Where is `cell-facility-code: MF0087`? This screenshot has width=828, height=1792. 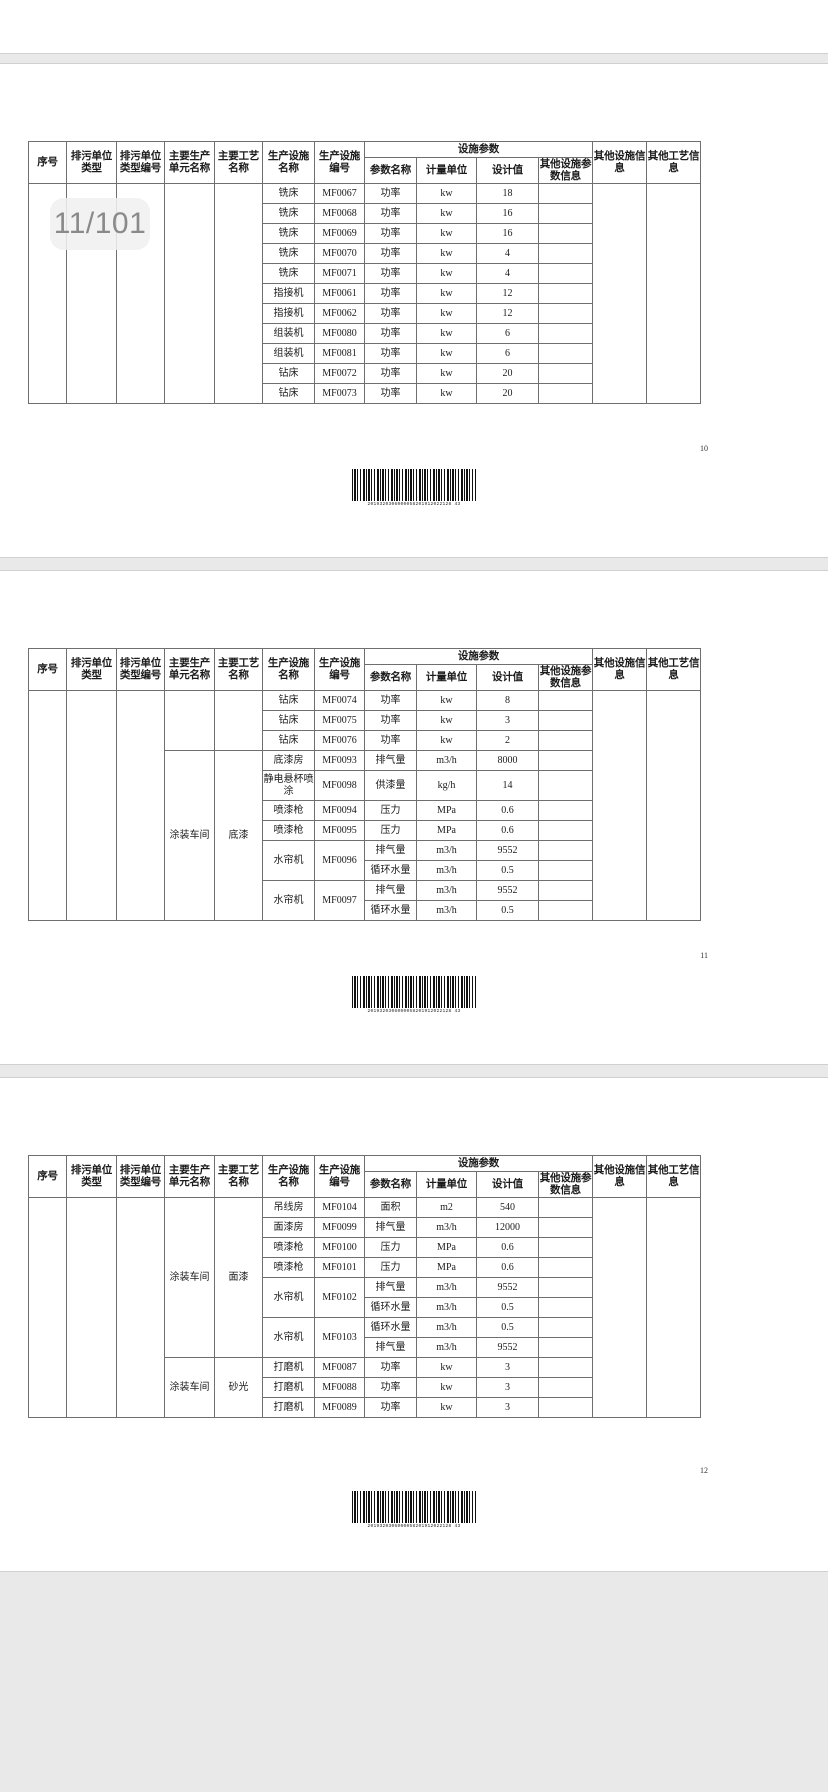
cell-facility-code: MF0087 is located at coordinates (339, 1367).